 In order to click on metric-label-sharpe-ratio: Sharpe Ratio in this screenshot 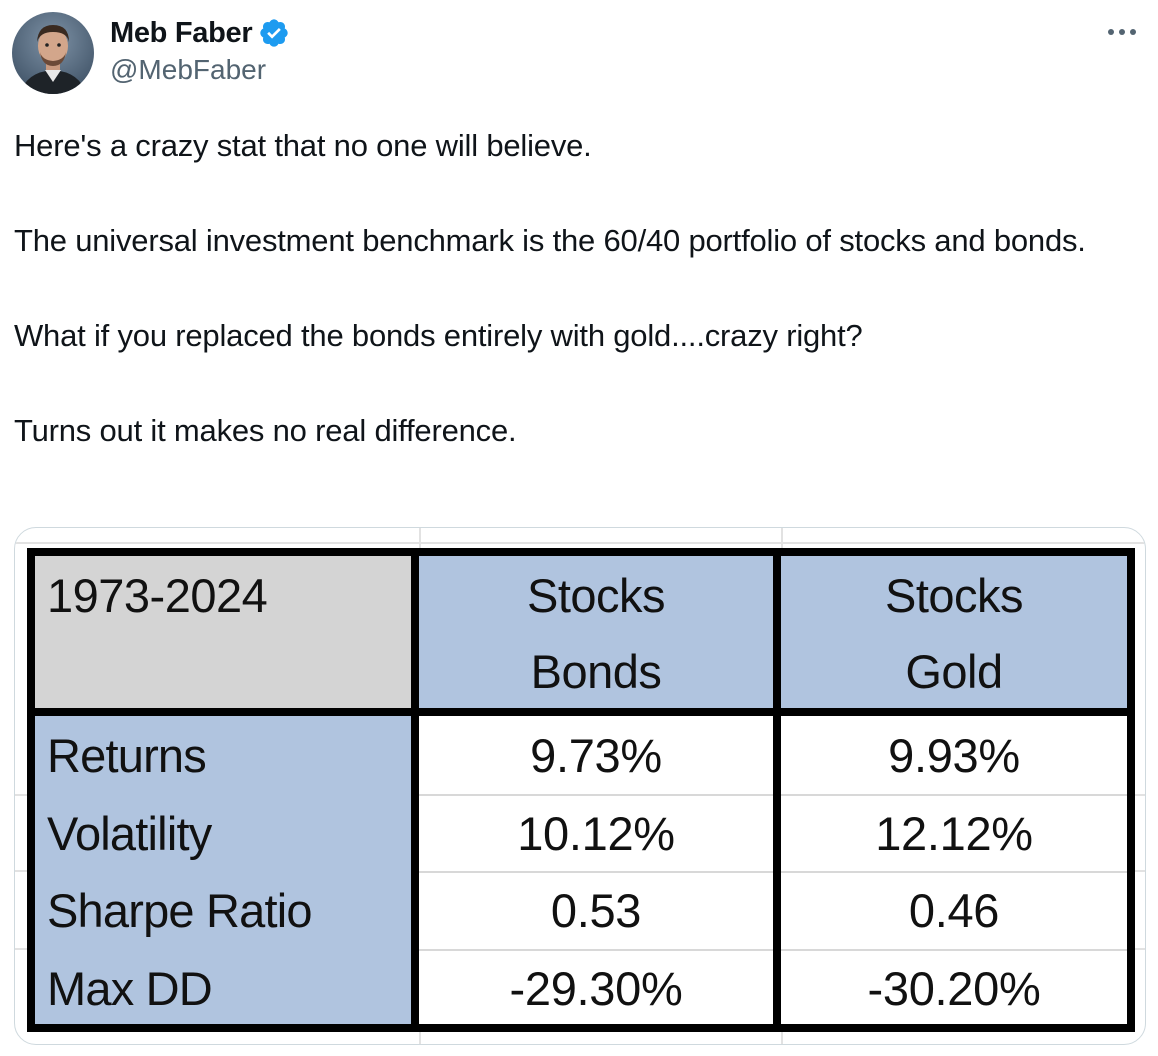, I will do `click(180, 910)`.